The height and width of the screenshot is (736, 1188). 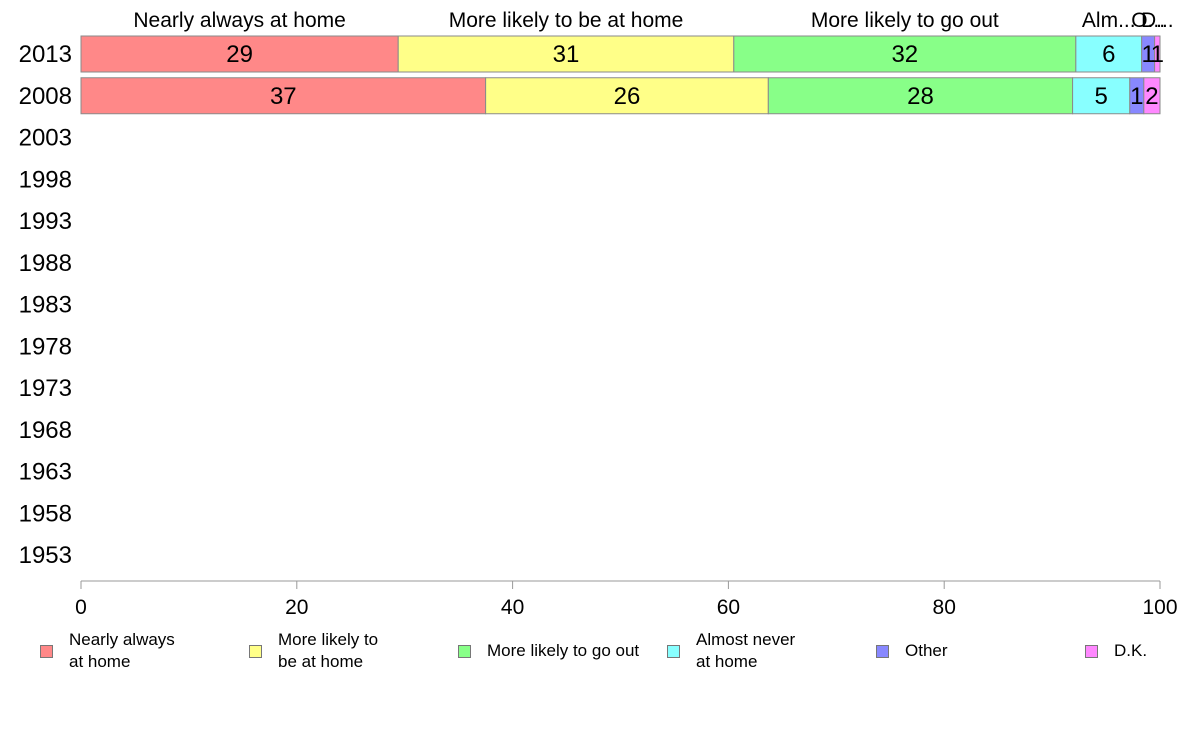 I want to click on year-label-1978: 1978, so click(x=45, y=346).